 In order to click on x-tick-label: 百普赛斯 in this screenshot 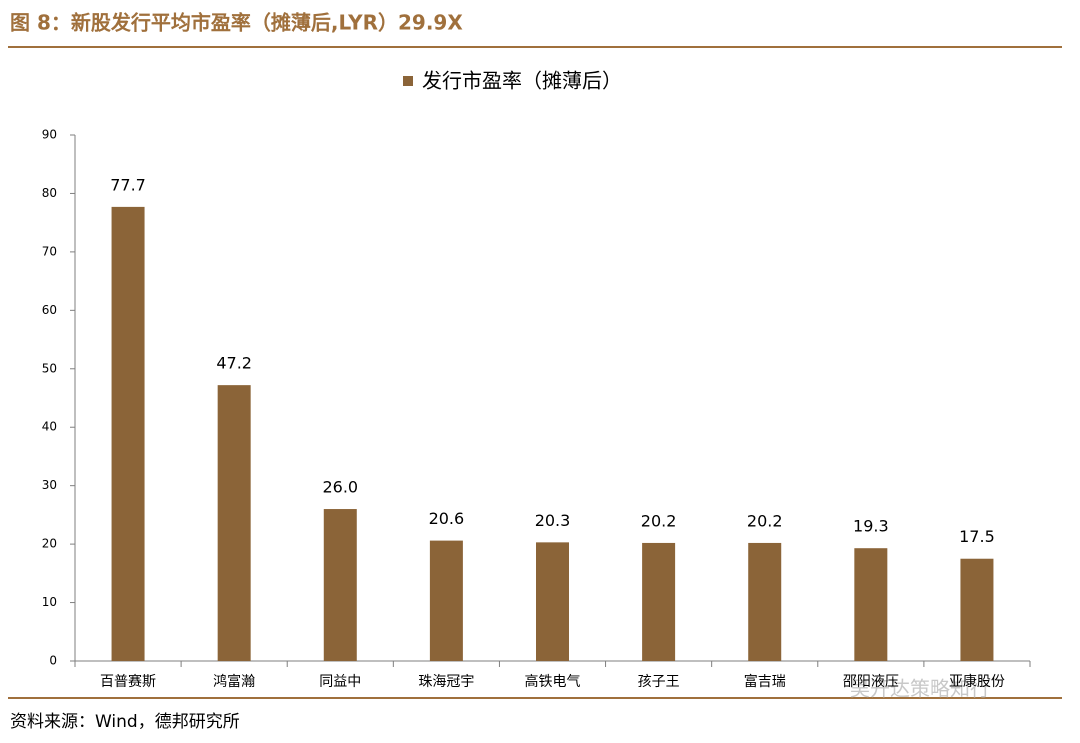, I will do `click(128, 682)`.